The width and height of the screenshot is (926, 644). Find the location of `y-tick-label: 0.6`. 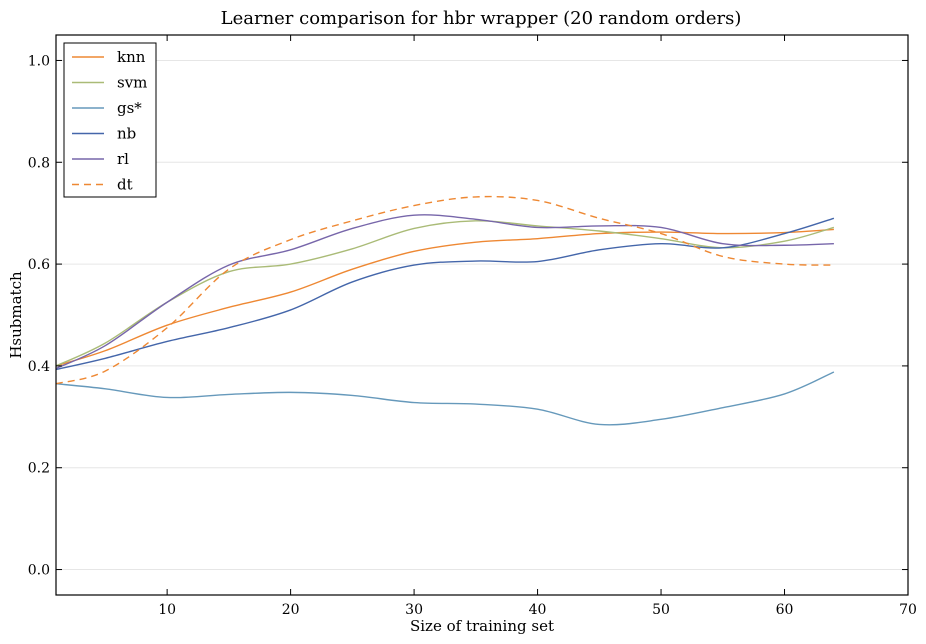

y-tick-label: 0.6 is located at coordinates (39, 265).